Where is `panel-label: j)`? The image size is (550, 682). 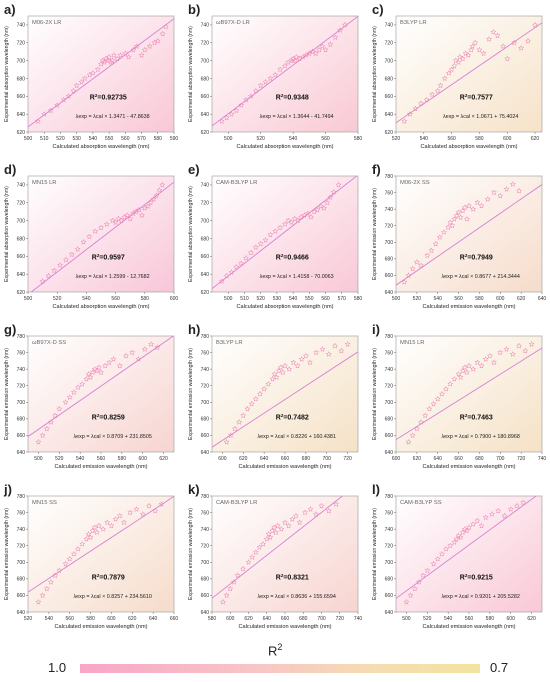
panel-label: j) is located at coordinates (8, 489).